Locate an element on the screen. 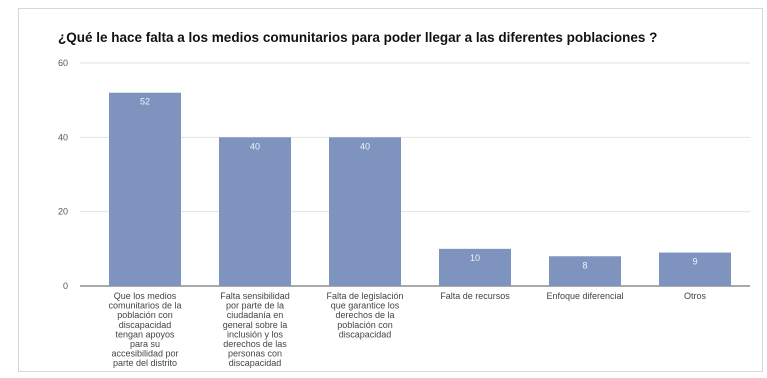 Image resolution: width=767 pixels, height=378 pixels. x-tick-label: accesibilidad por is located at coordinates (144, 354).